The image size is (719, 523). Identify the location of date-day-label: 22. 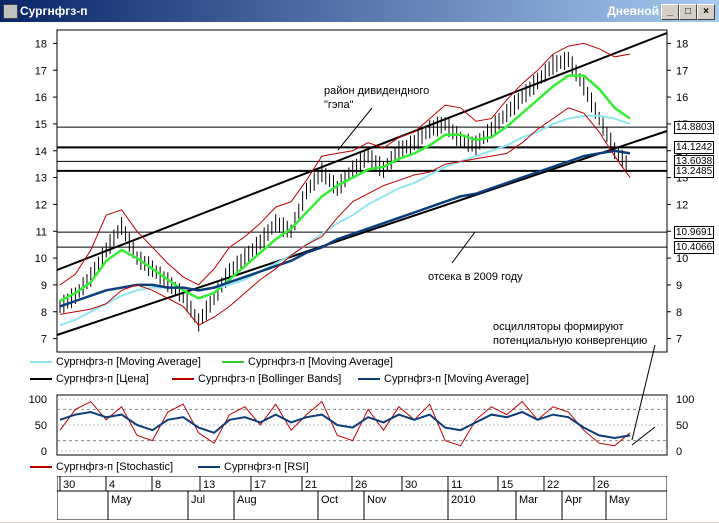
(553, 485).